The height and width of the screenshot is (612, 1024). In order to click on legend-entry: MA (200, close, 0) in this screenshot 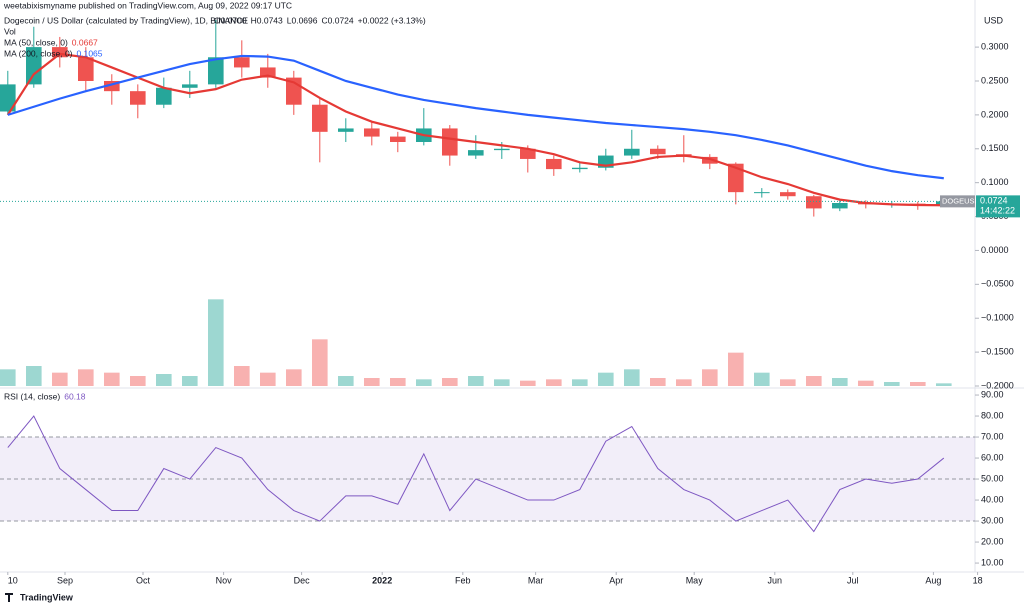, I will do `click(38, 53)`.